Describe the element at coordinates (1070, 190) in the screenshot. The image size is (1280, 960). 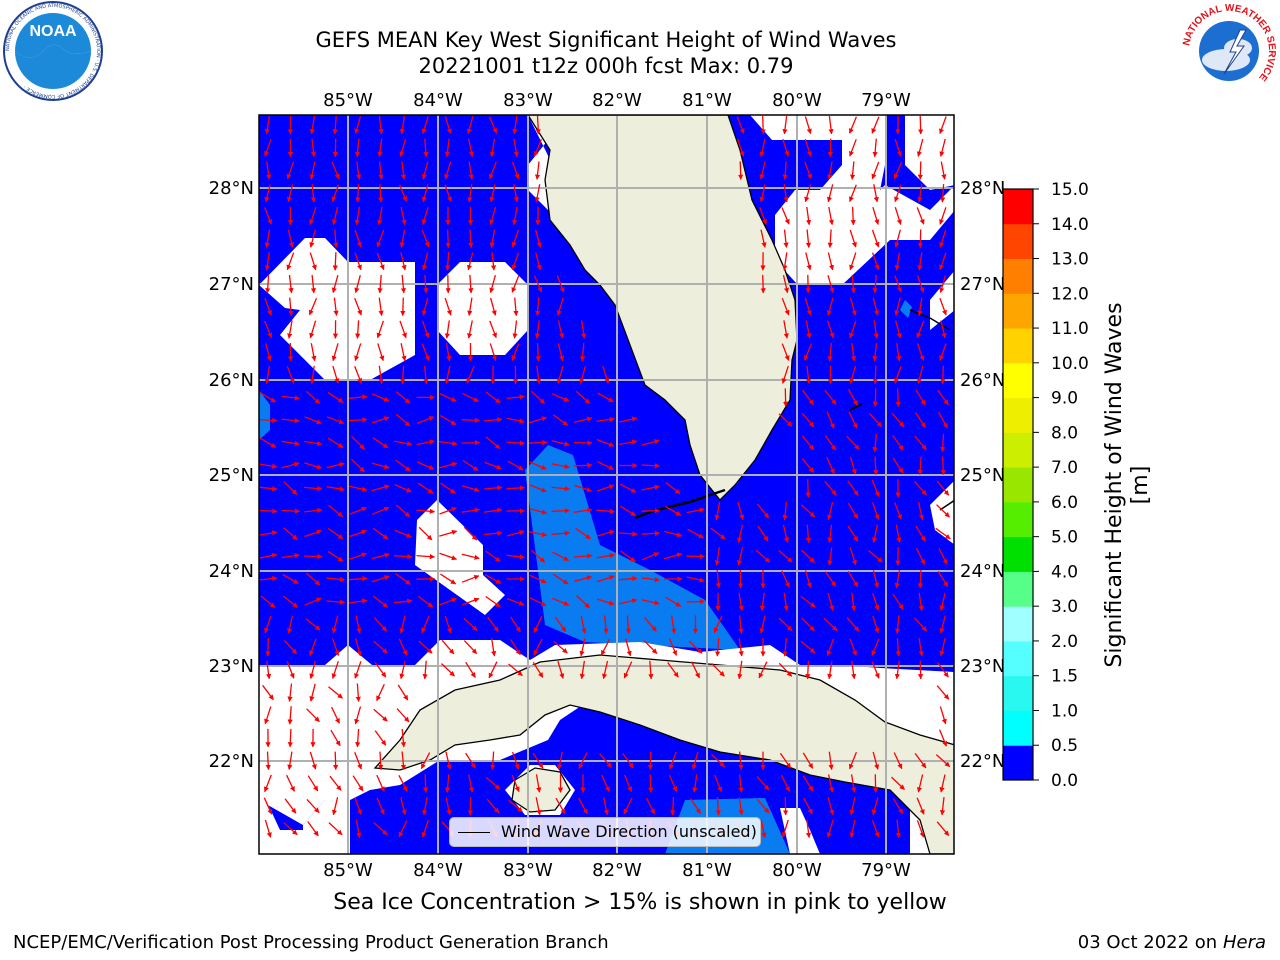
I see `colorbar-tick-label: 15.0` at that location.